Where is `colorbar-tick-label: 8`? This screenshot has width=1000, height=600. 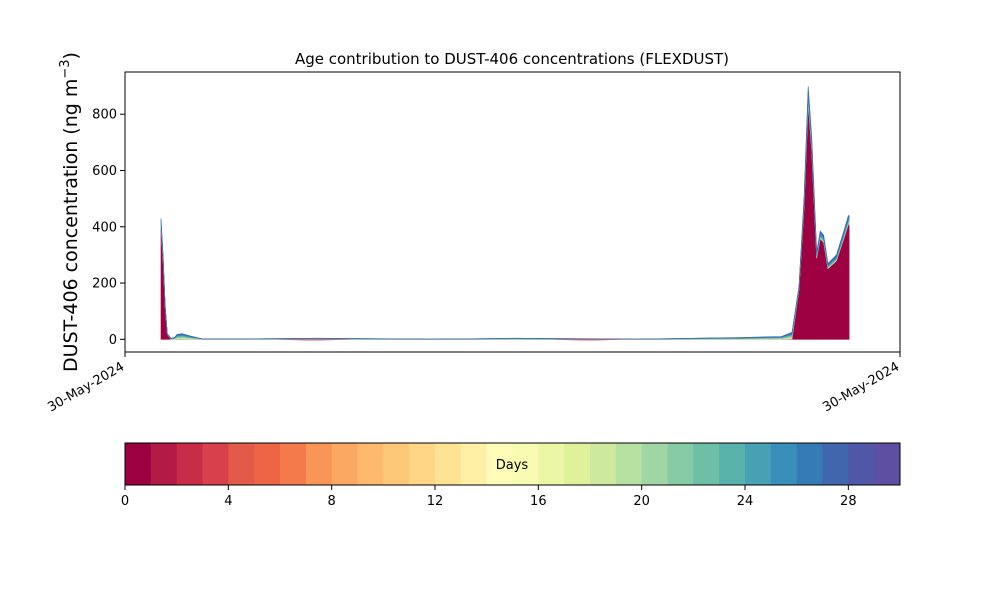 colorbar-tick-label: 8 is located at coordinates (332, 501).